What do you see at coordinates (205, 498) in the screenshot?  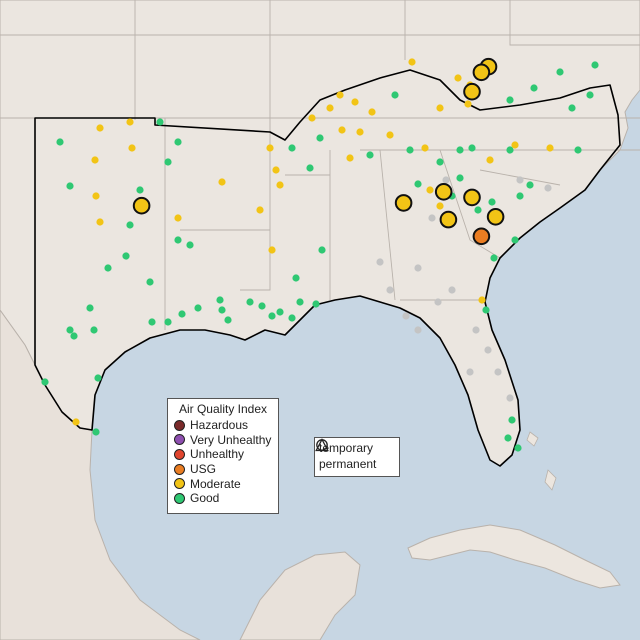 I see `legend-label: Good` at bounding box center [205, 498].